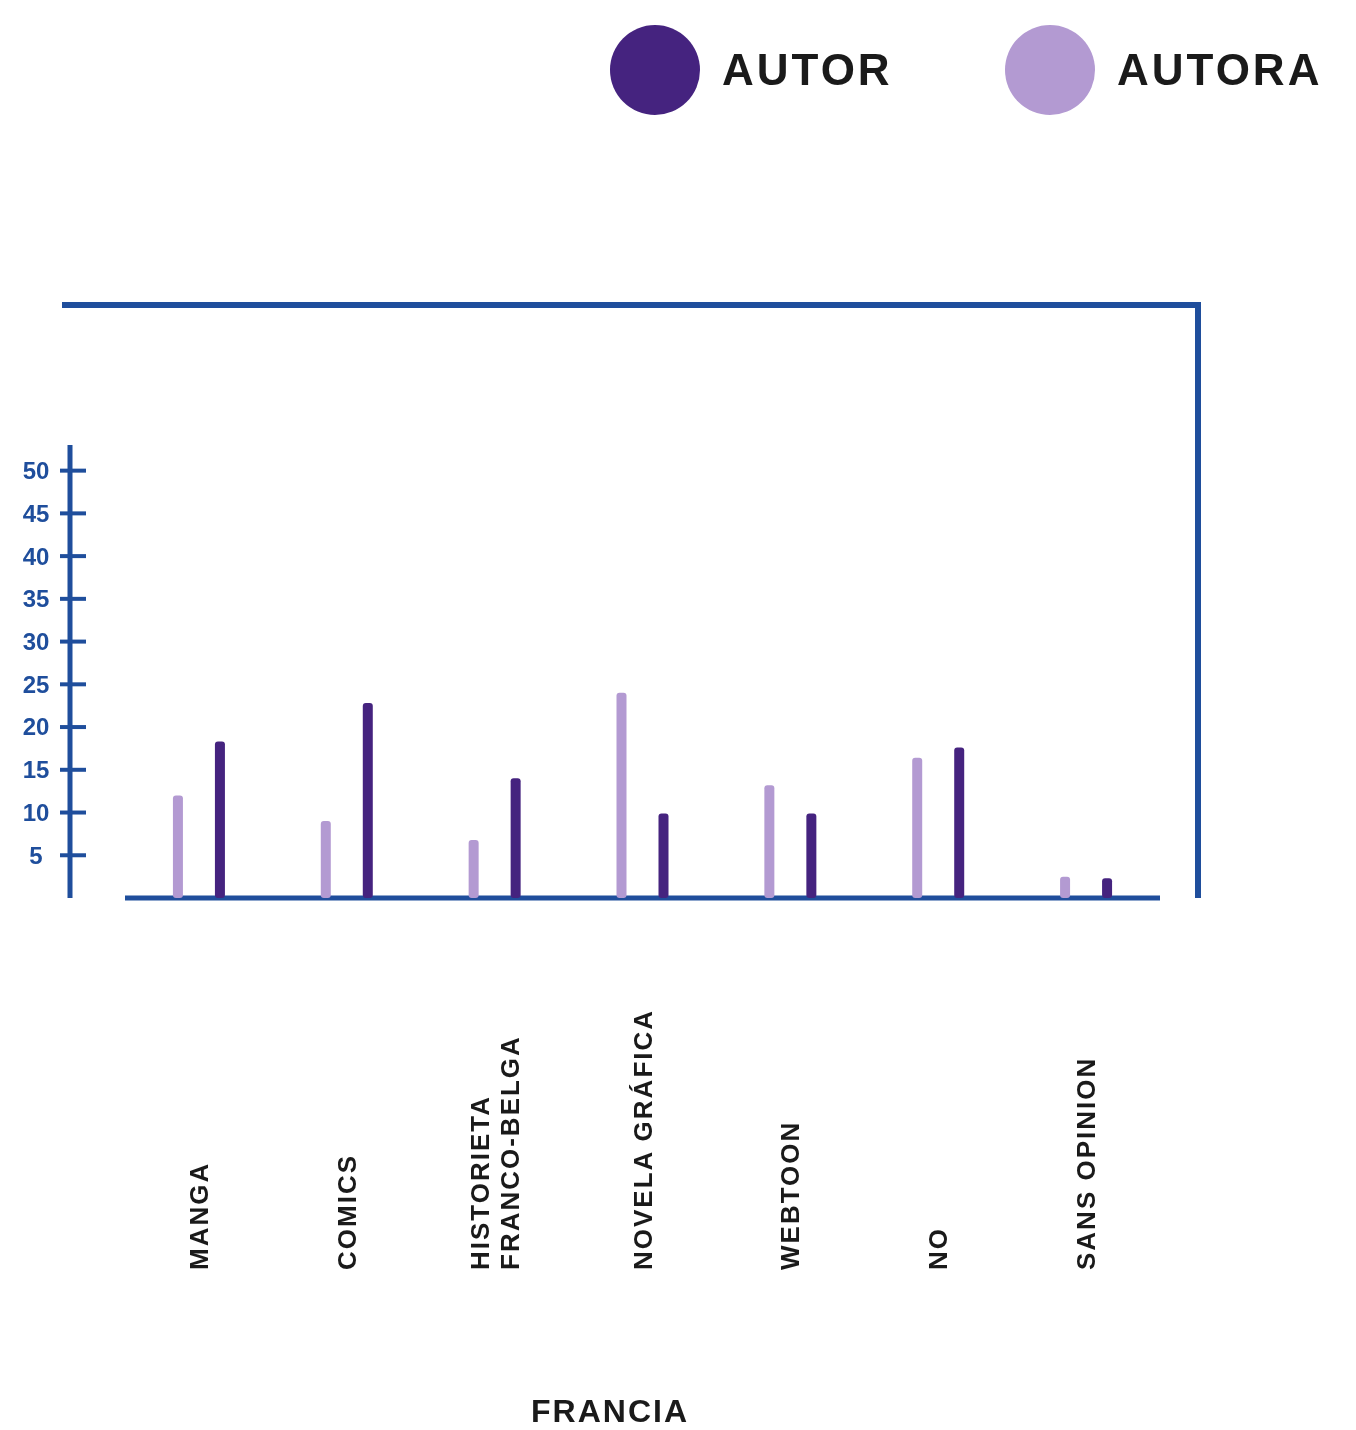  I want to click on legend-label: AUTOR, so click(807, 70).